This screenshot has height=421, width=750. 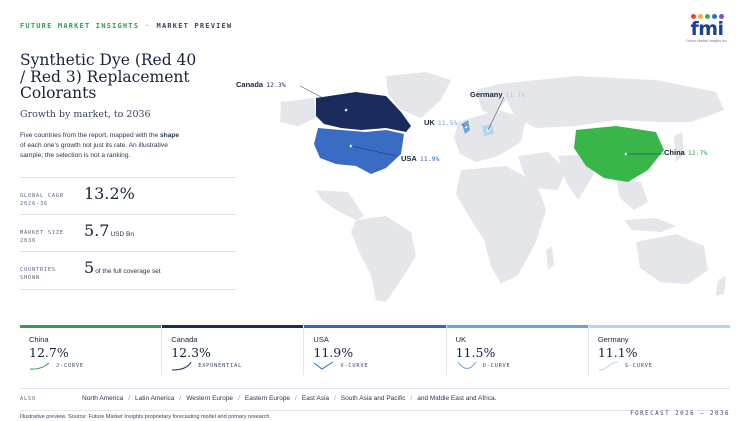 I want to click on stat-value: 5.7USD Bn, so click(x=109, y=230).